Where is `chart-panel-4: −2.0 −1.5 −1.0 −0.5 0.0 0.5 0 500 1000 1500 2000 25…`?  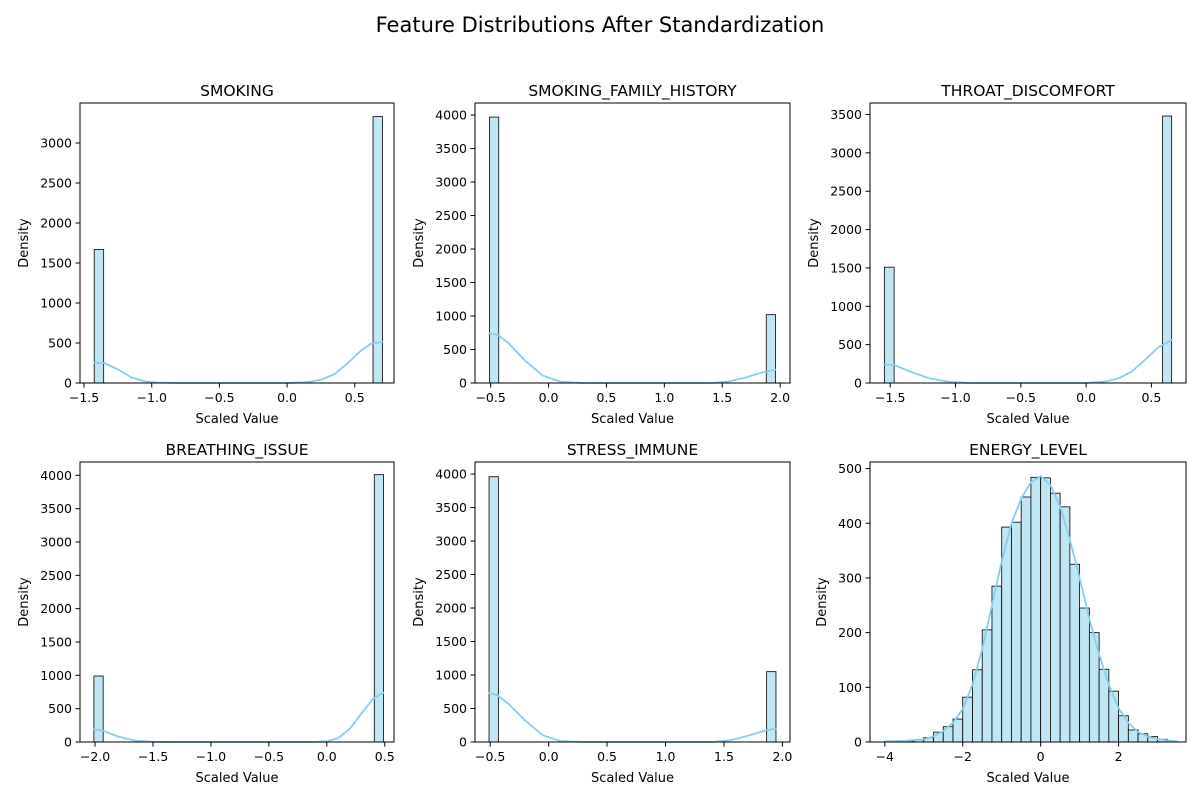 chart-panel-4: −2.0 −1.5 −1.0 −0.5 0.0 0.5 0 500 1000 1500 2000 25… is located at coordinates (206, 613).